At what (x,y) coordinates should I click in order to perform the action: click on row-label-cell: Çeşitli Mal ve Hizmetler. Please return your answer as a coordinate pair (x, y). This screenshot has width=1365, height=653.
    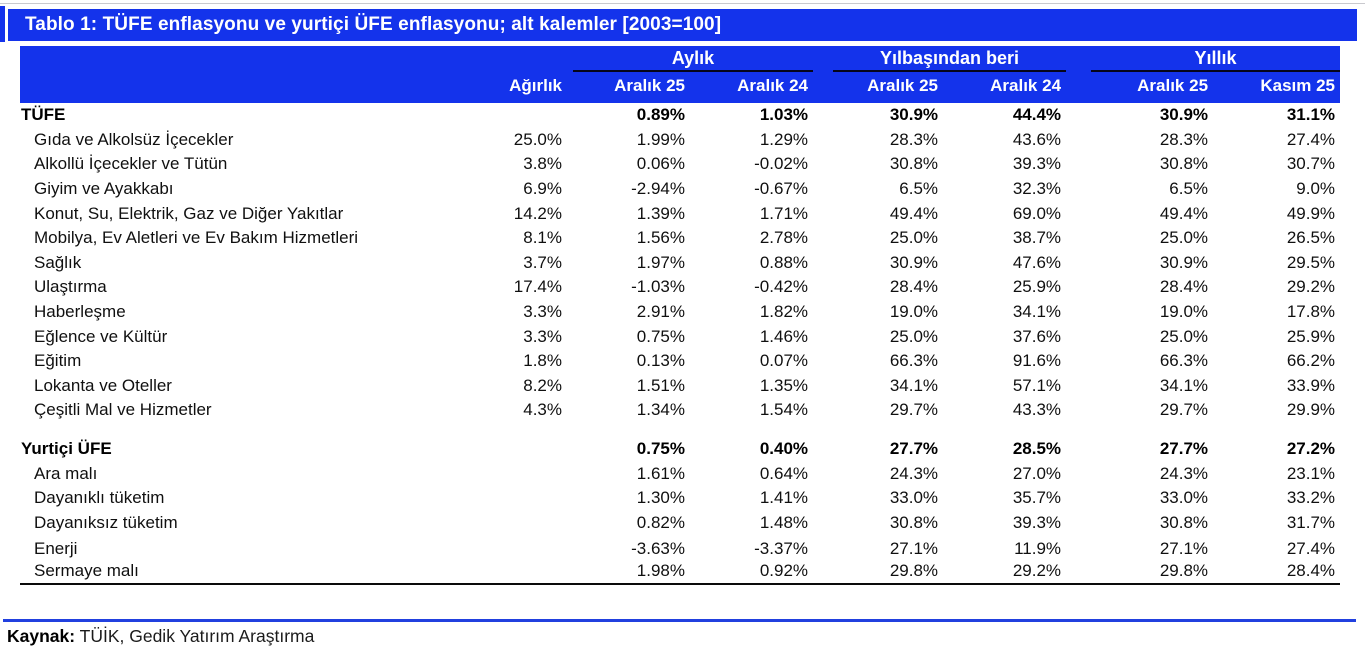
    Looking at the image, I should click on (212, 410).